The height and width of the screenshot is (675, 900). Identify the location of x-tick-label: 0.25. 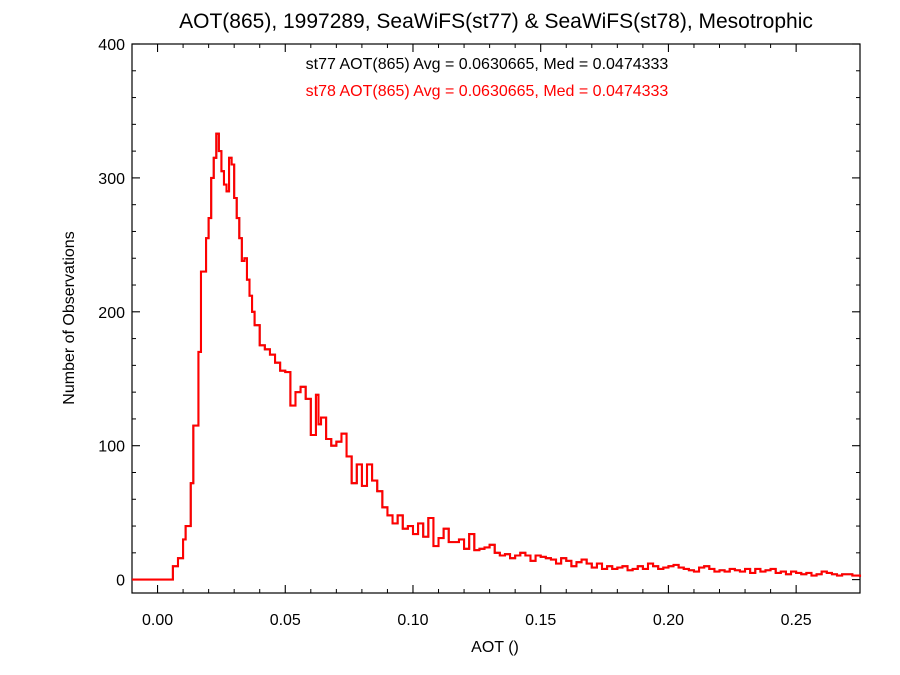
(796, 620).